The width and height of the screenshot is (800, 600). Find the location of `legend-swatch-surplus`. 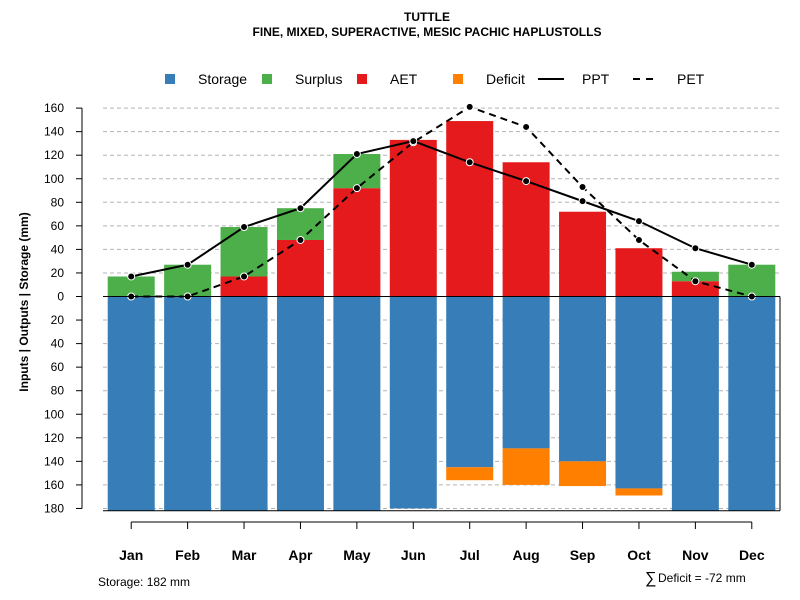

legend-swatch-surplus is located at coordinates (267, 79).